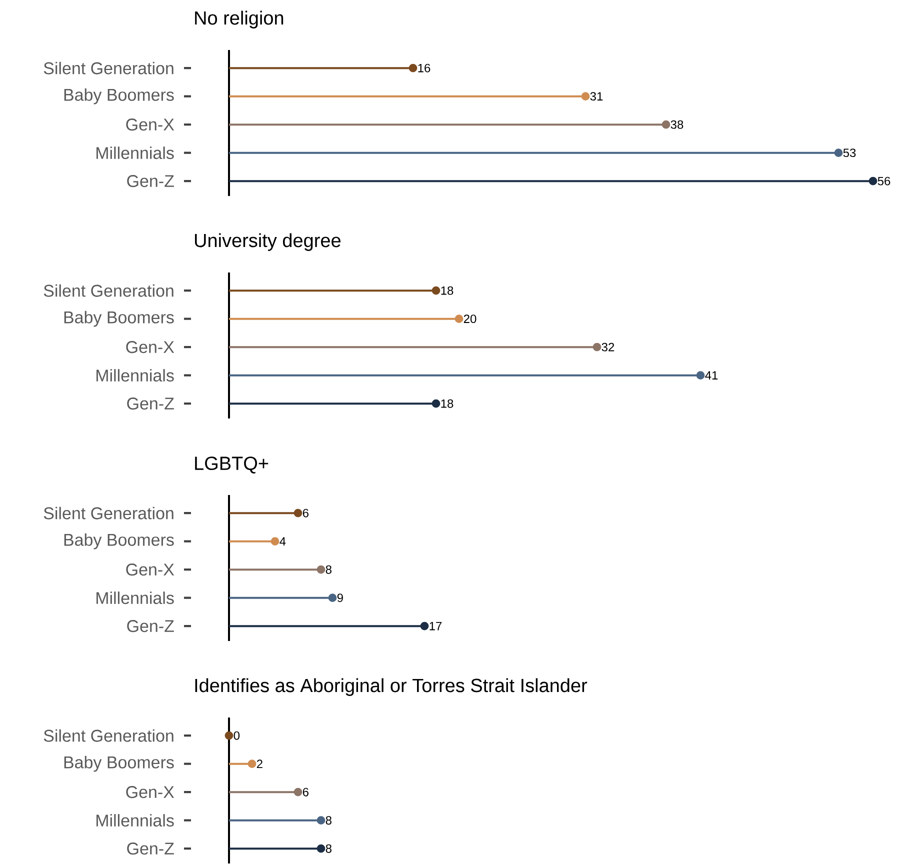  I want to click on data-label: 32, so click(608, 347).